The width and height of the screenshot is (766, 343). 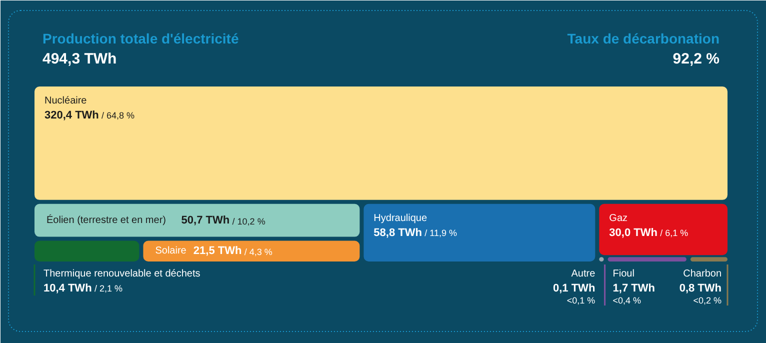 I want to click on category-label: Nucléaire, so click(x=66, y=101).